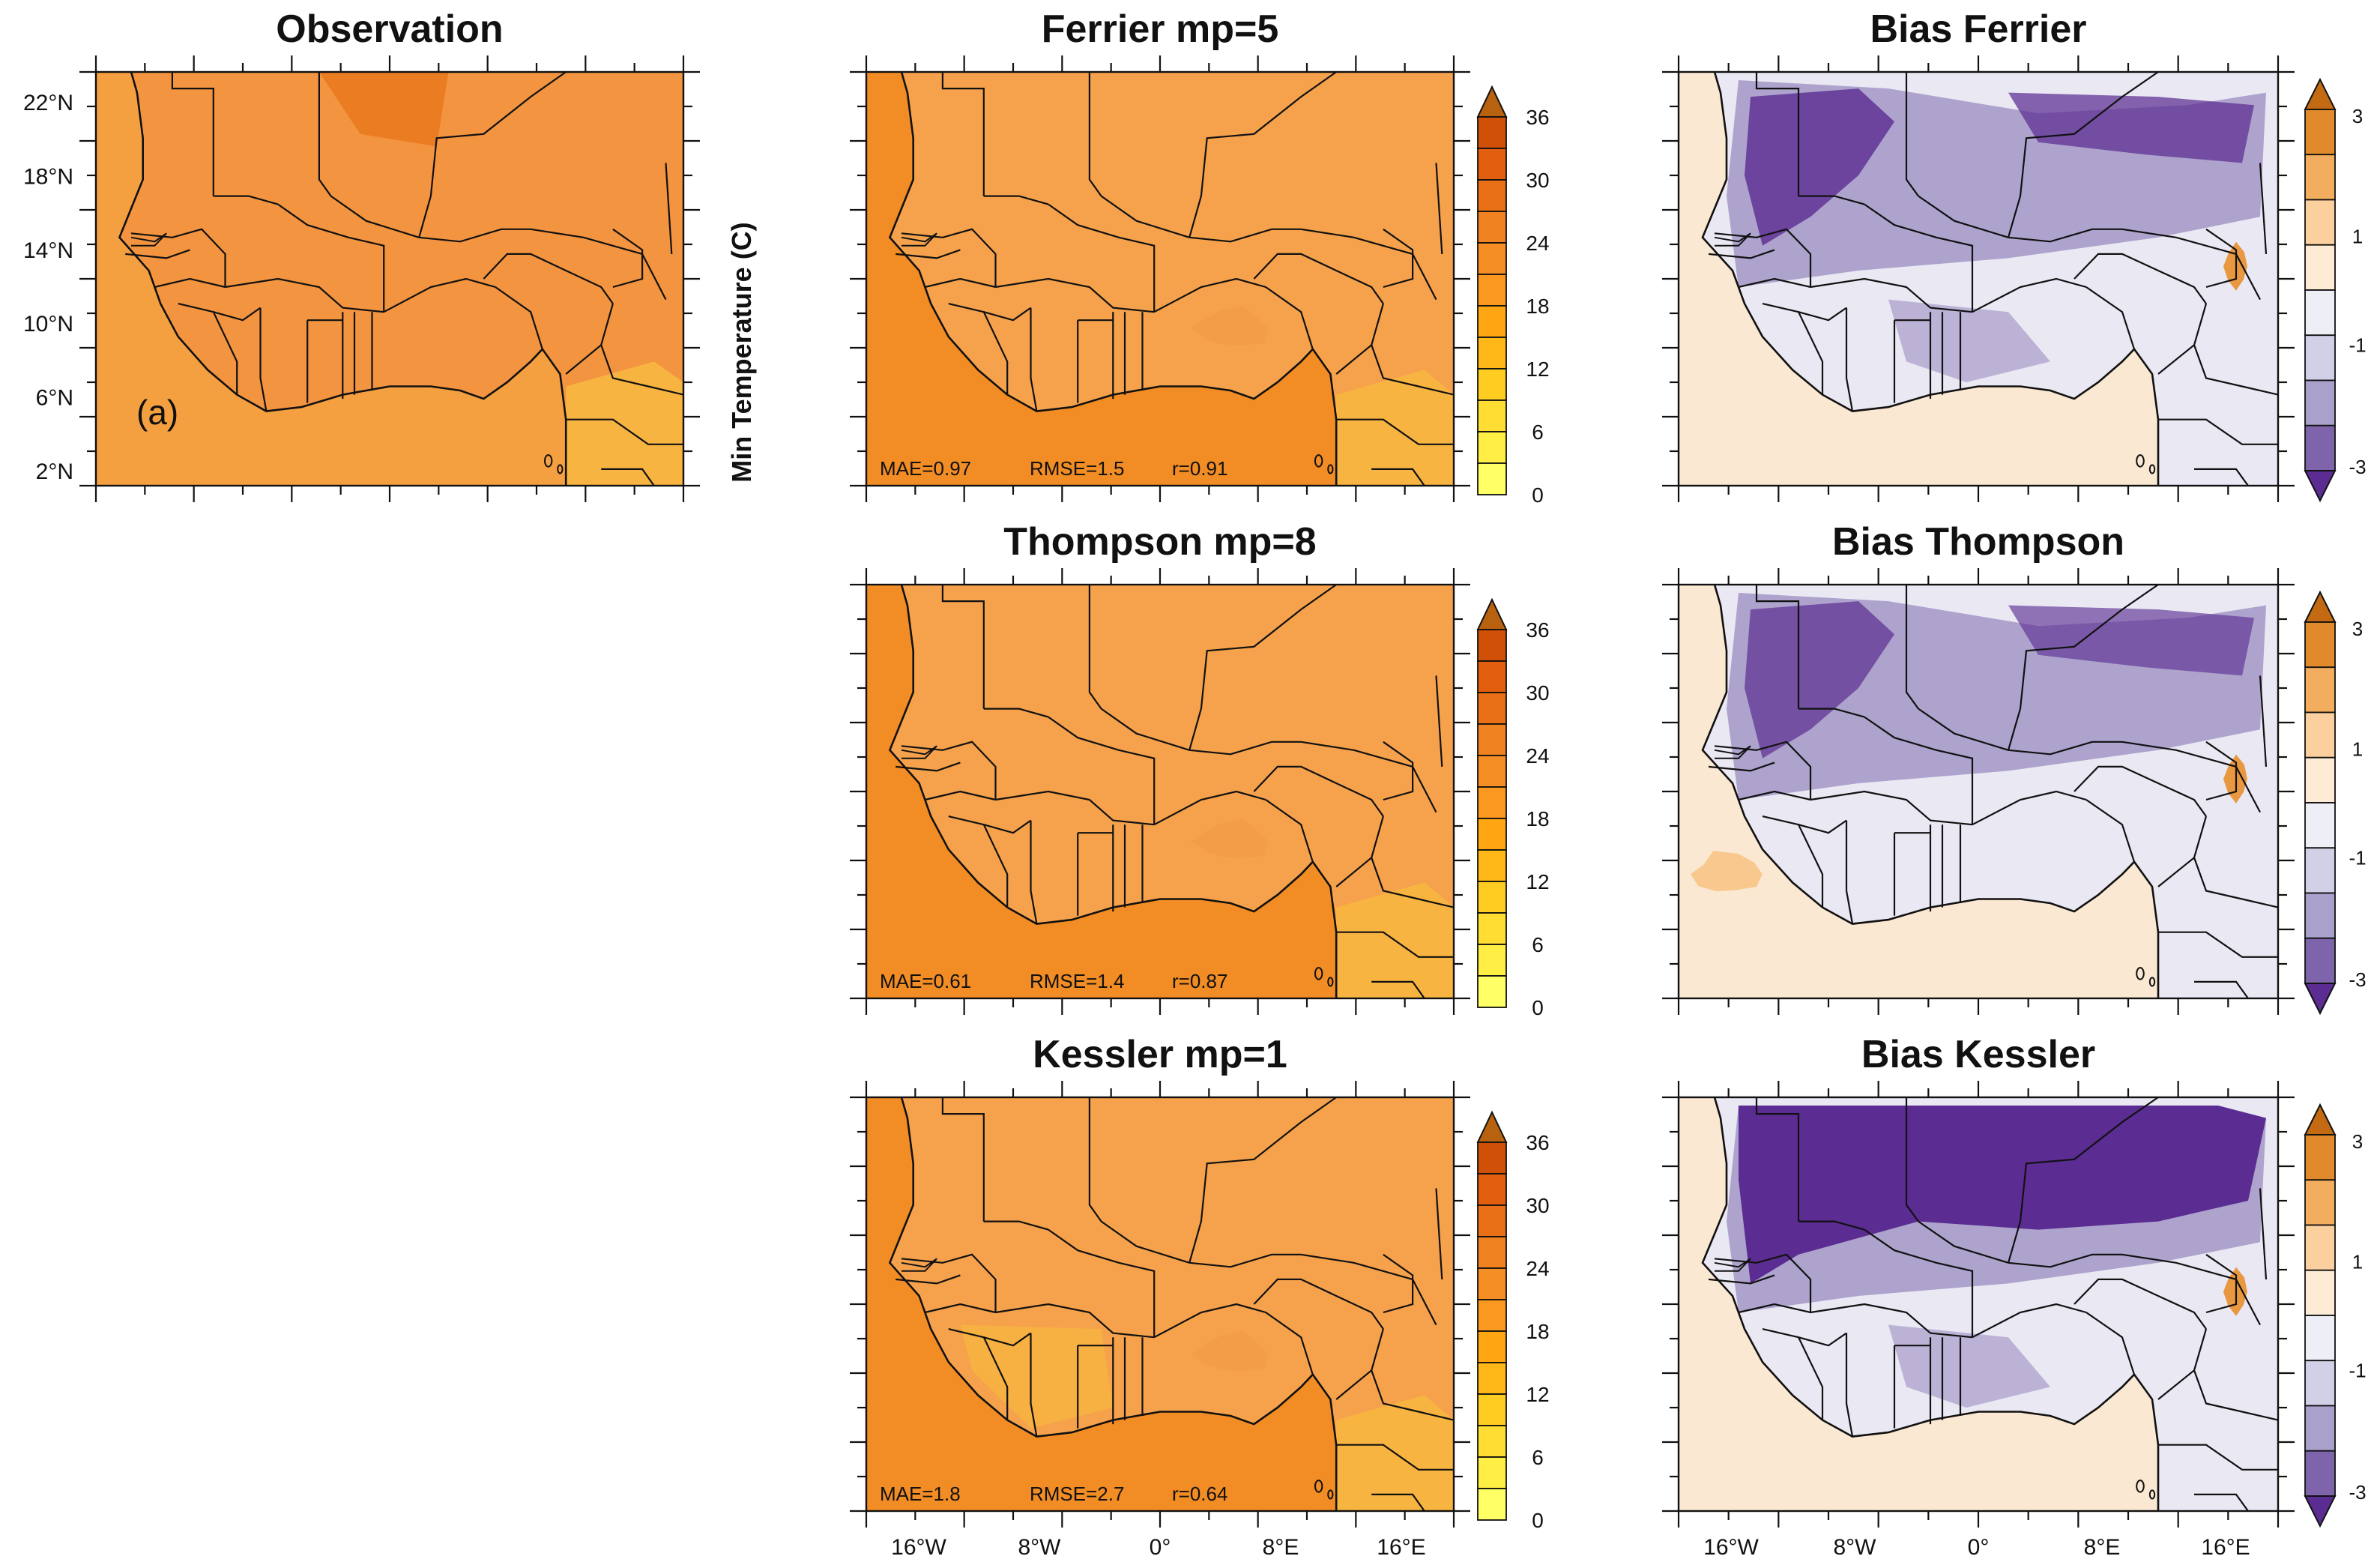  Describe the element at coordinates (54, 398) in the screenshot. I see `lat-tick-label: 6°N` at that location.